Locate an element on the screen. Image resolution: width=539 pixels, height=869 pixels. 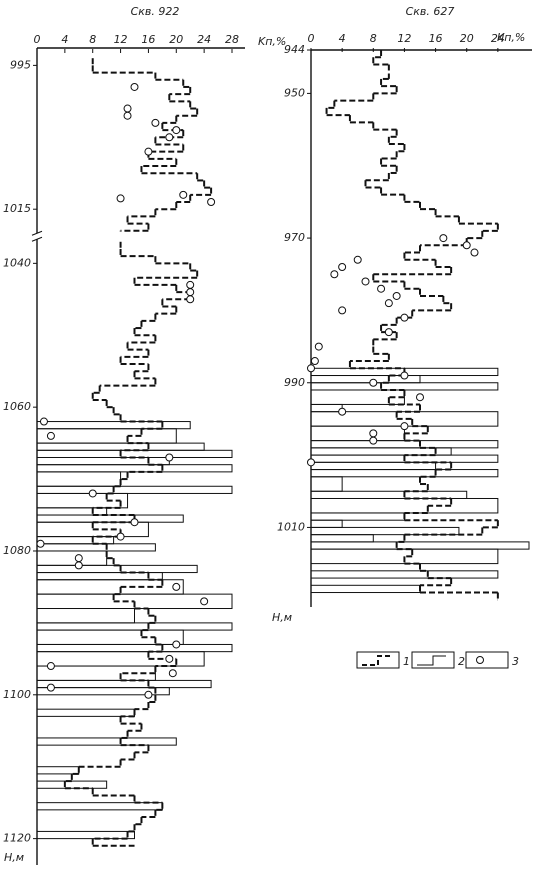
axis-break is located at coordinates (37, 233).